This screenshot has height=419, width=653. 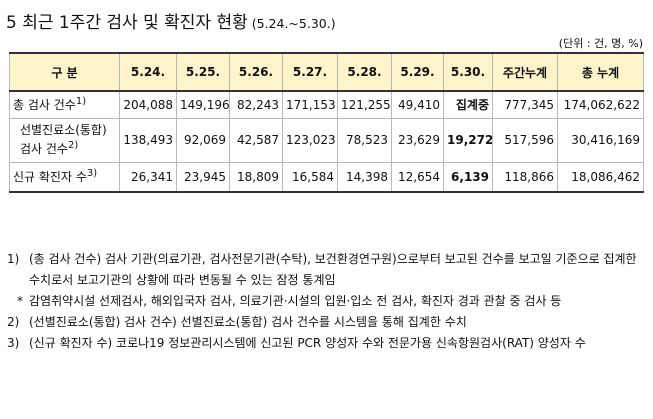 I want to click on header-date: 5.27., so click(x=310, y=72).